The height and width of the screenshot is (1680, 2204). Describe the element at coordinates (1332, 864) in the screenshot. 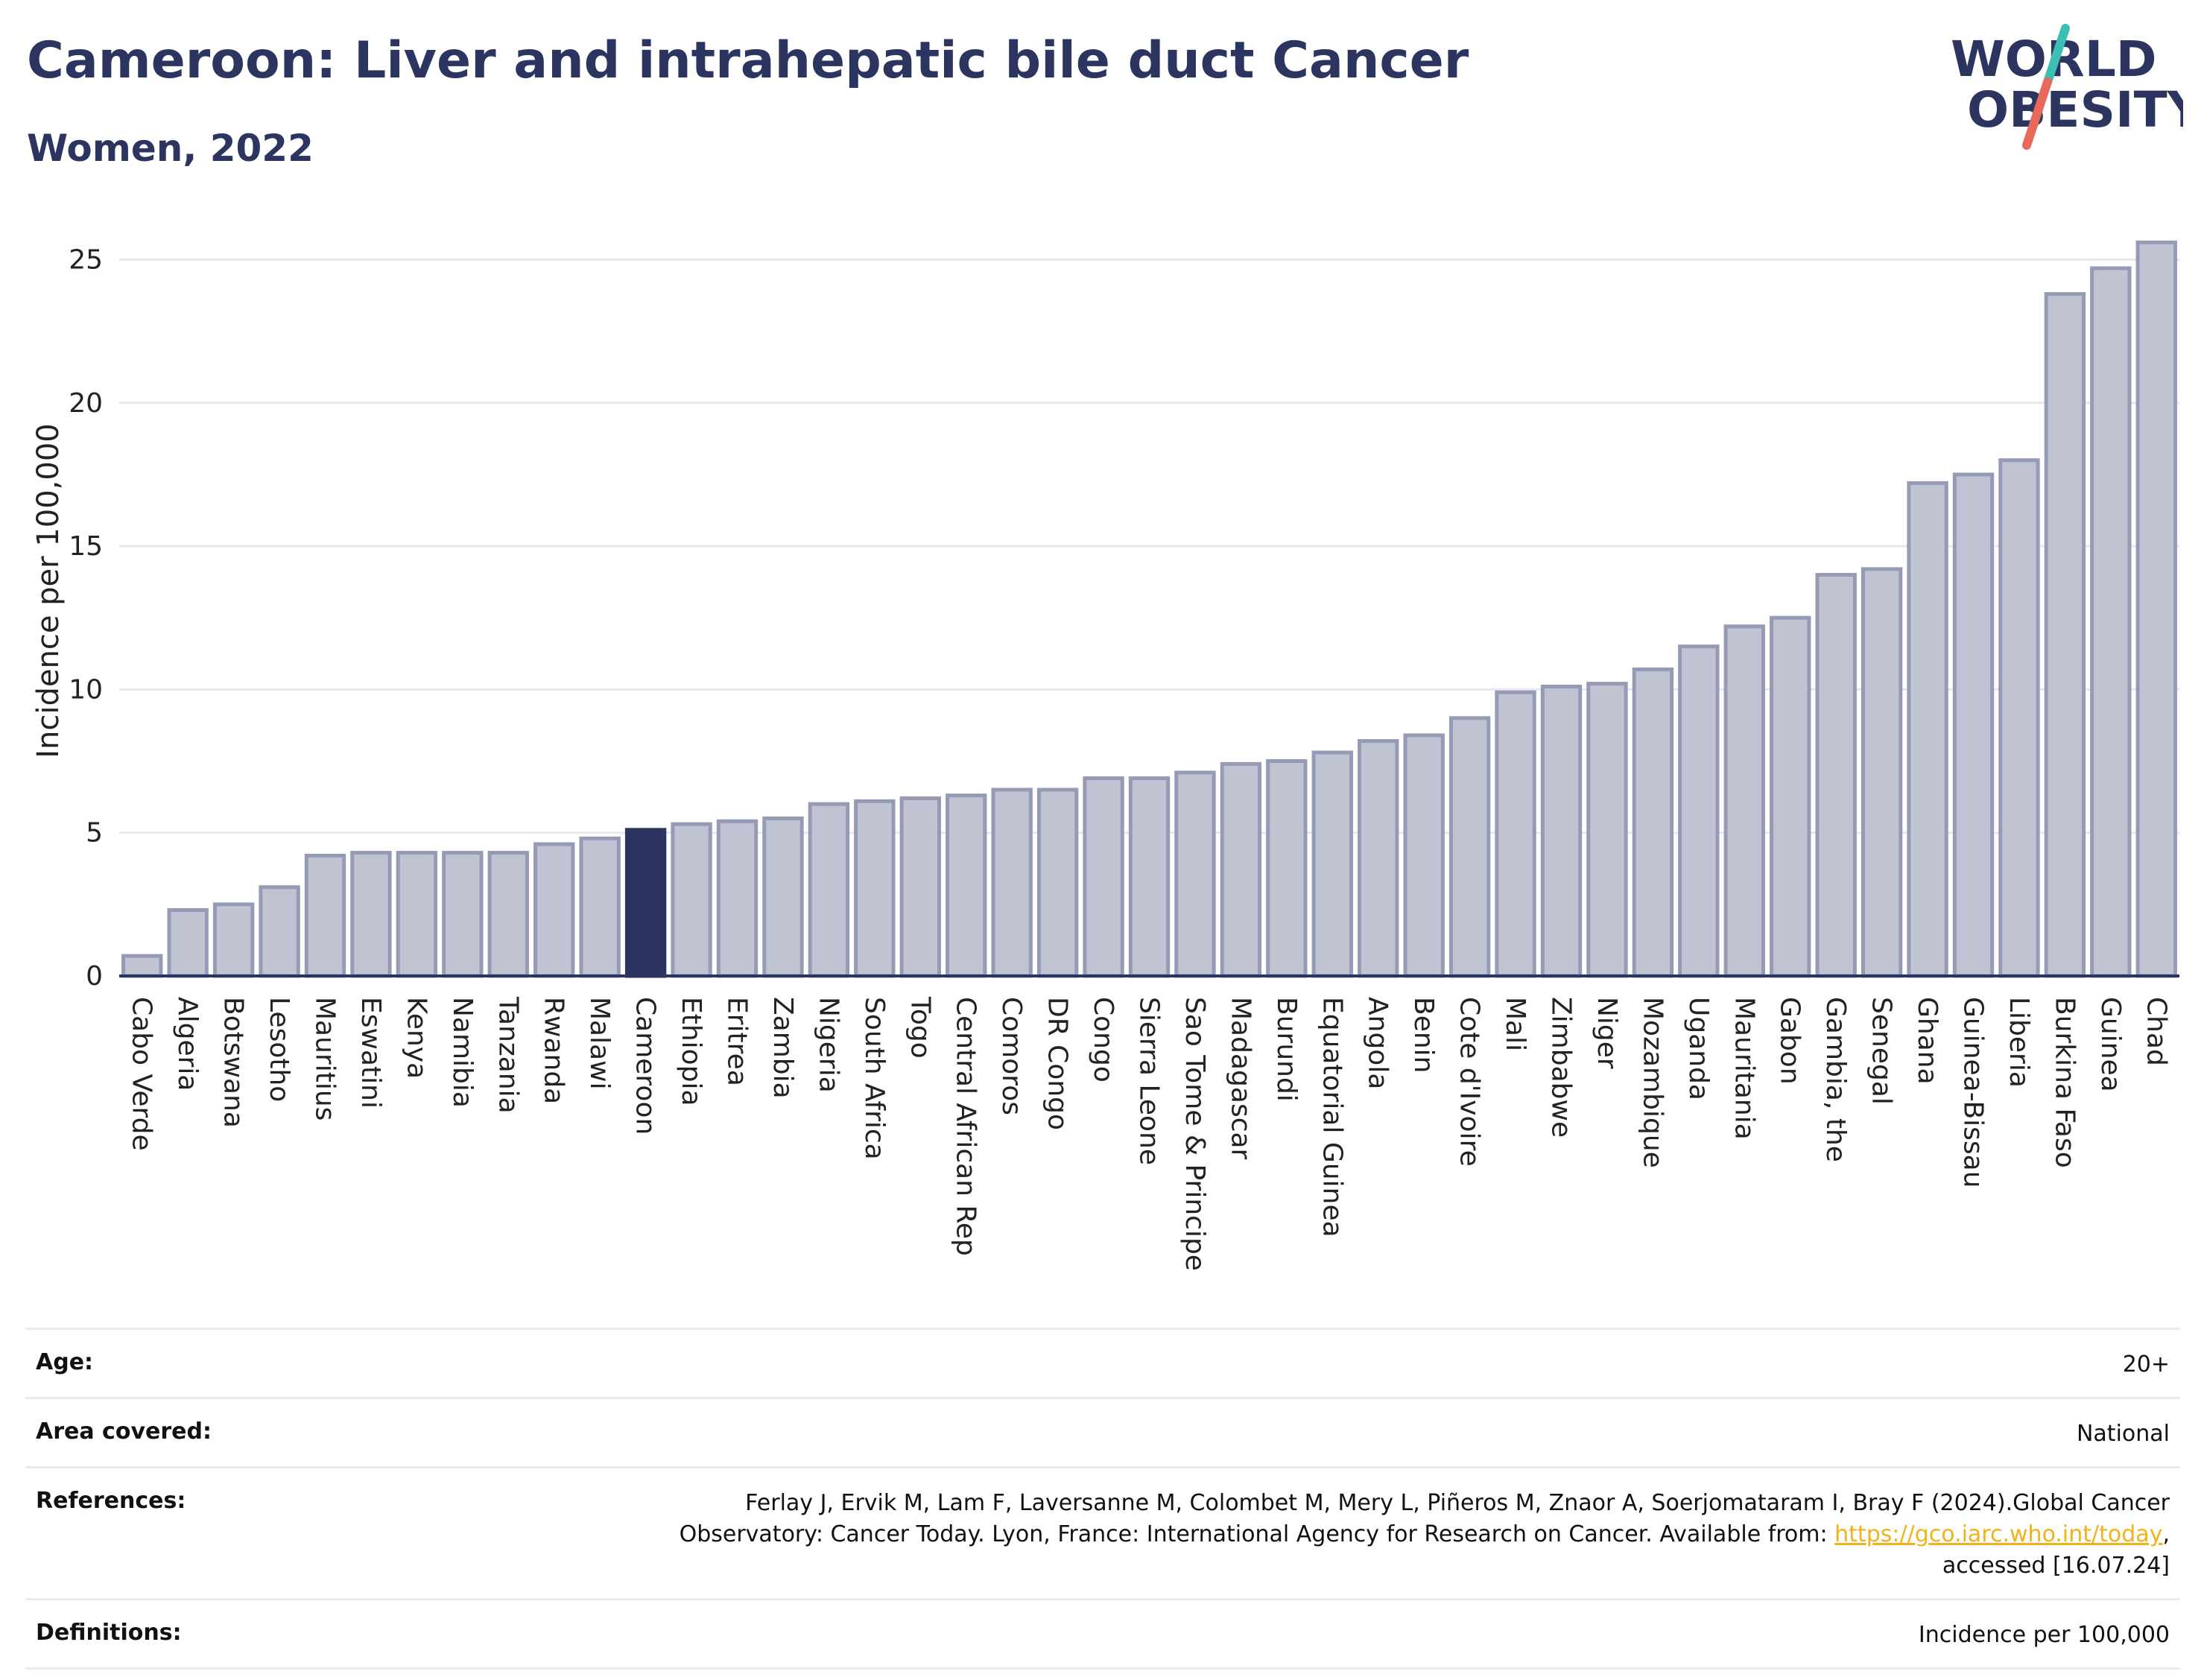

I see `bar-equatorial-guinea` at that location.